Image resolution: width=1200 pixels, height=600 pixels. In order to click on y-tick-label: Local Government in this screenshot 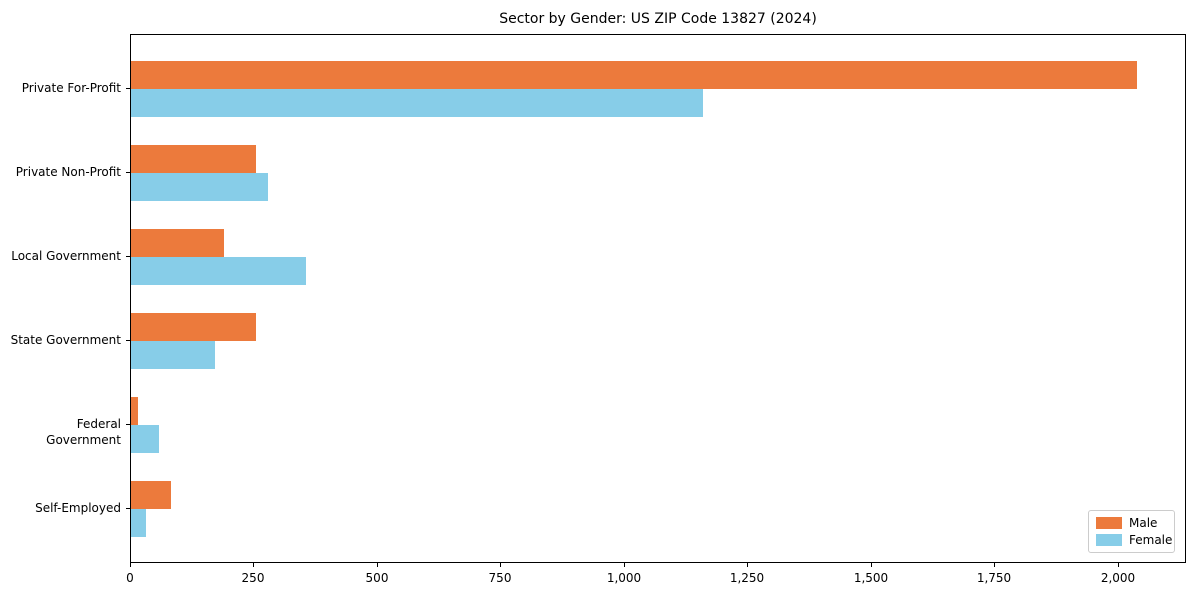, I will do `click(66, 256)`.